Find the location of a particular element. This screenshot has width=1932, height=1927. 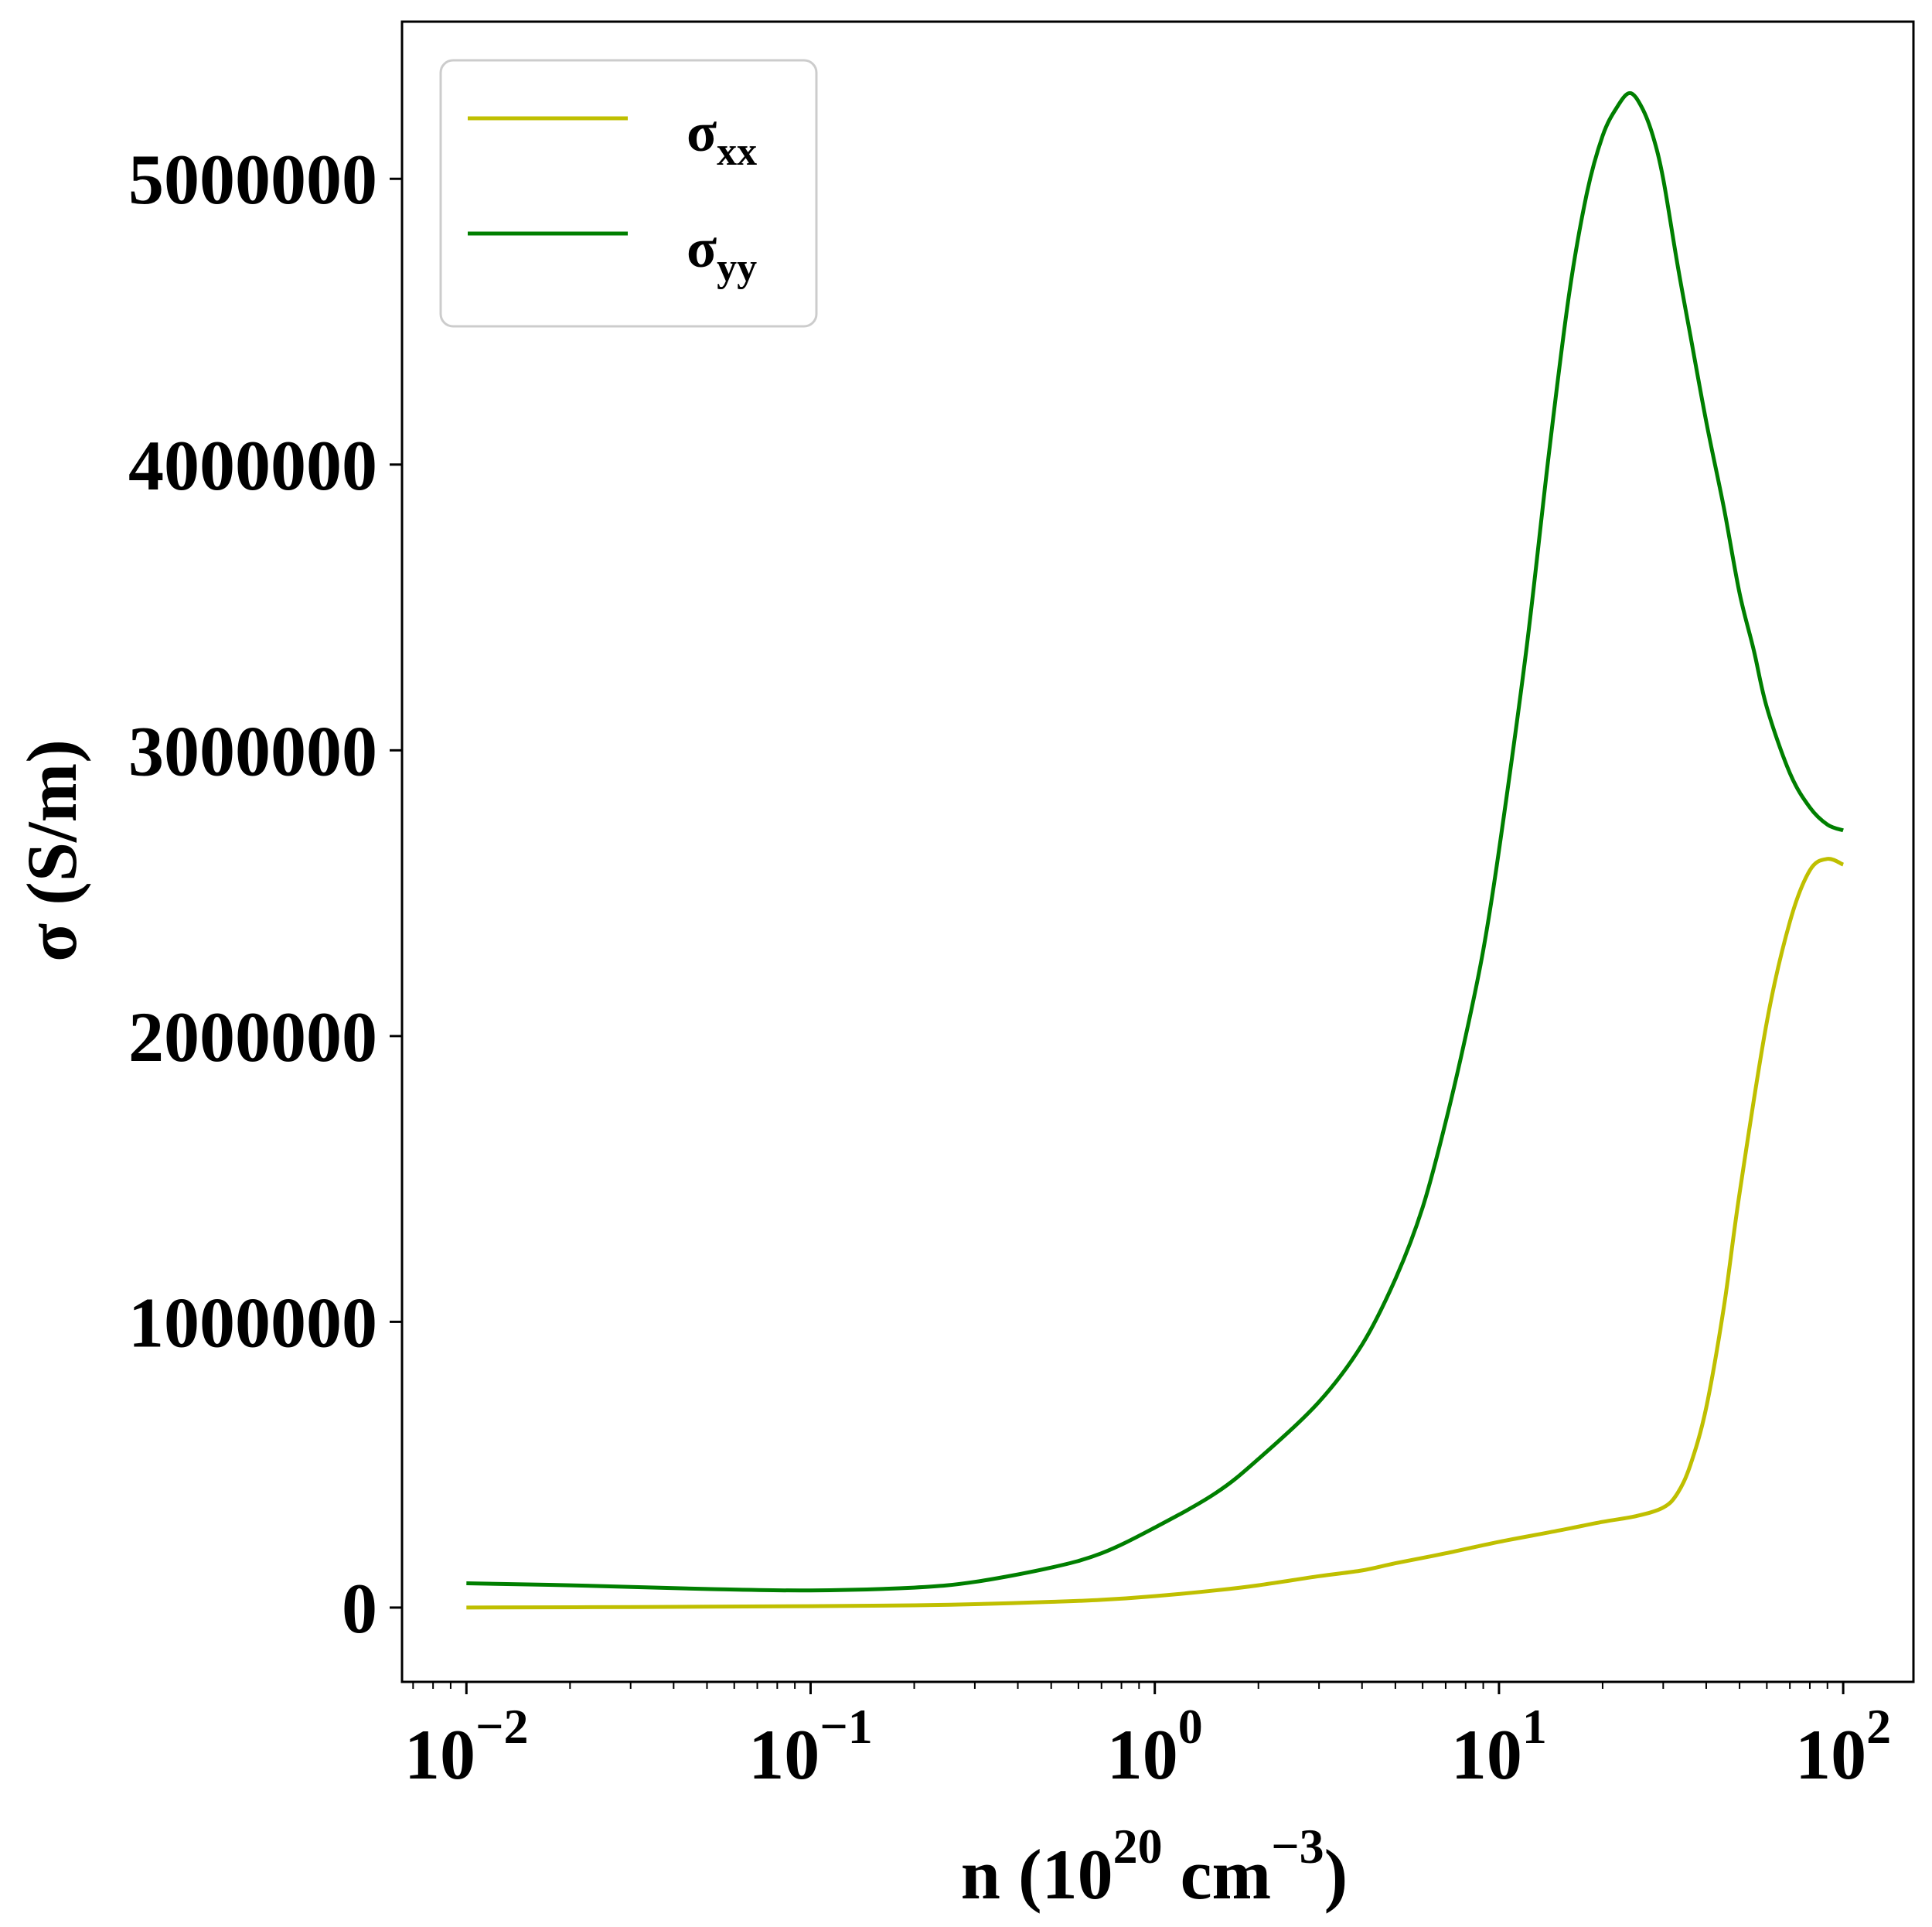

y-tick-label: 0 is located at coordinates (359, 1608).